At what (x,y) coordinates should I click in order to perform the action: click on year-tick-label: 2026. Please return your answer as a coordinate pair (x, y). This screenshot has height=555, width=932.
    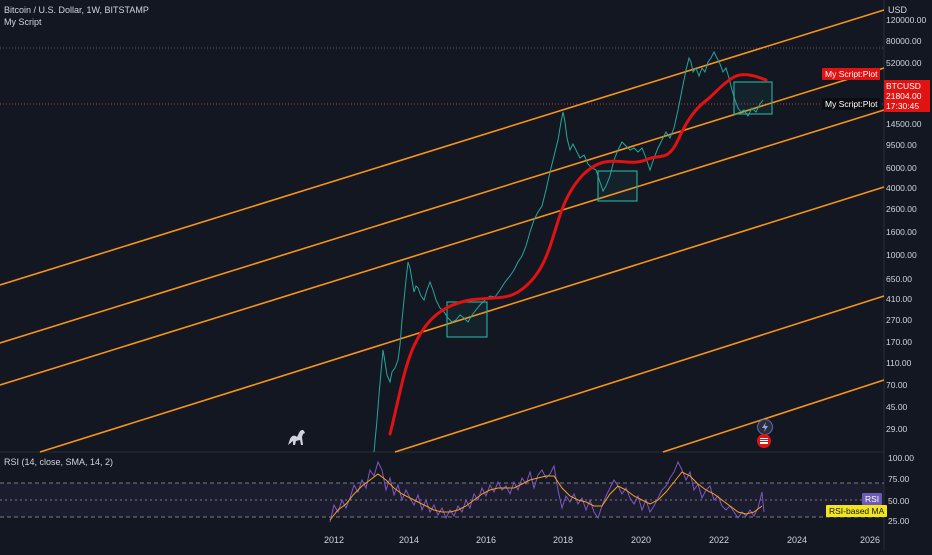
    Looking at the image, I should click on (870, 540).